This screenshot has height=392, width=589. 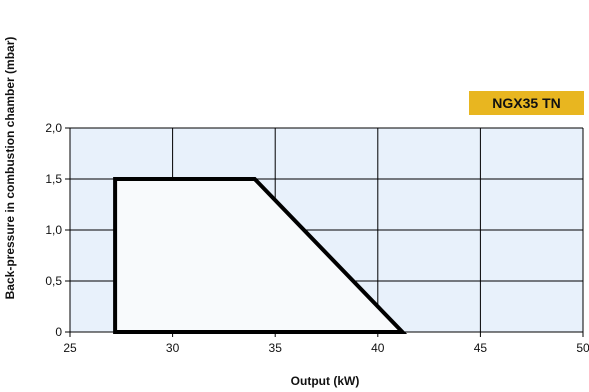 I want to click on model-badge-background, so click(x=526, y=103).